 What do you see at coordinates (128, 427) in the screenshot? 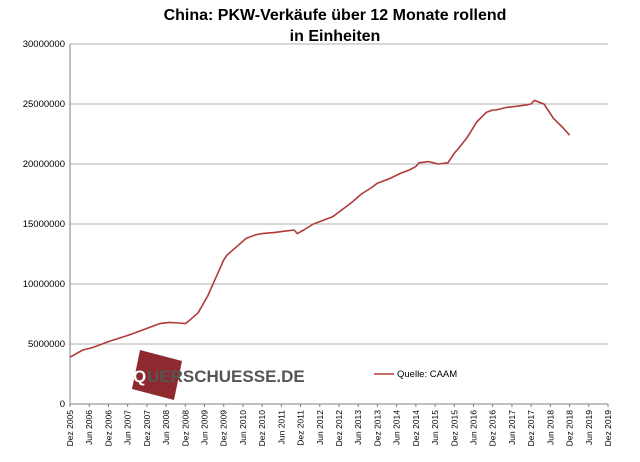
I see `x-tick-label: Jun 2007` at bounding box center [128, 427].